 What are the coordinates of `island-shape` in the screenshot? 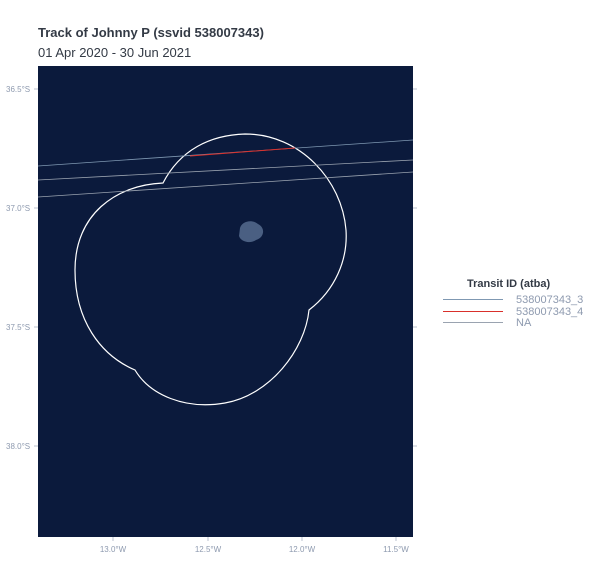 It's located at (251, 232).